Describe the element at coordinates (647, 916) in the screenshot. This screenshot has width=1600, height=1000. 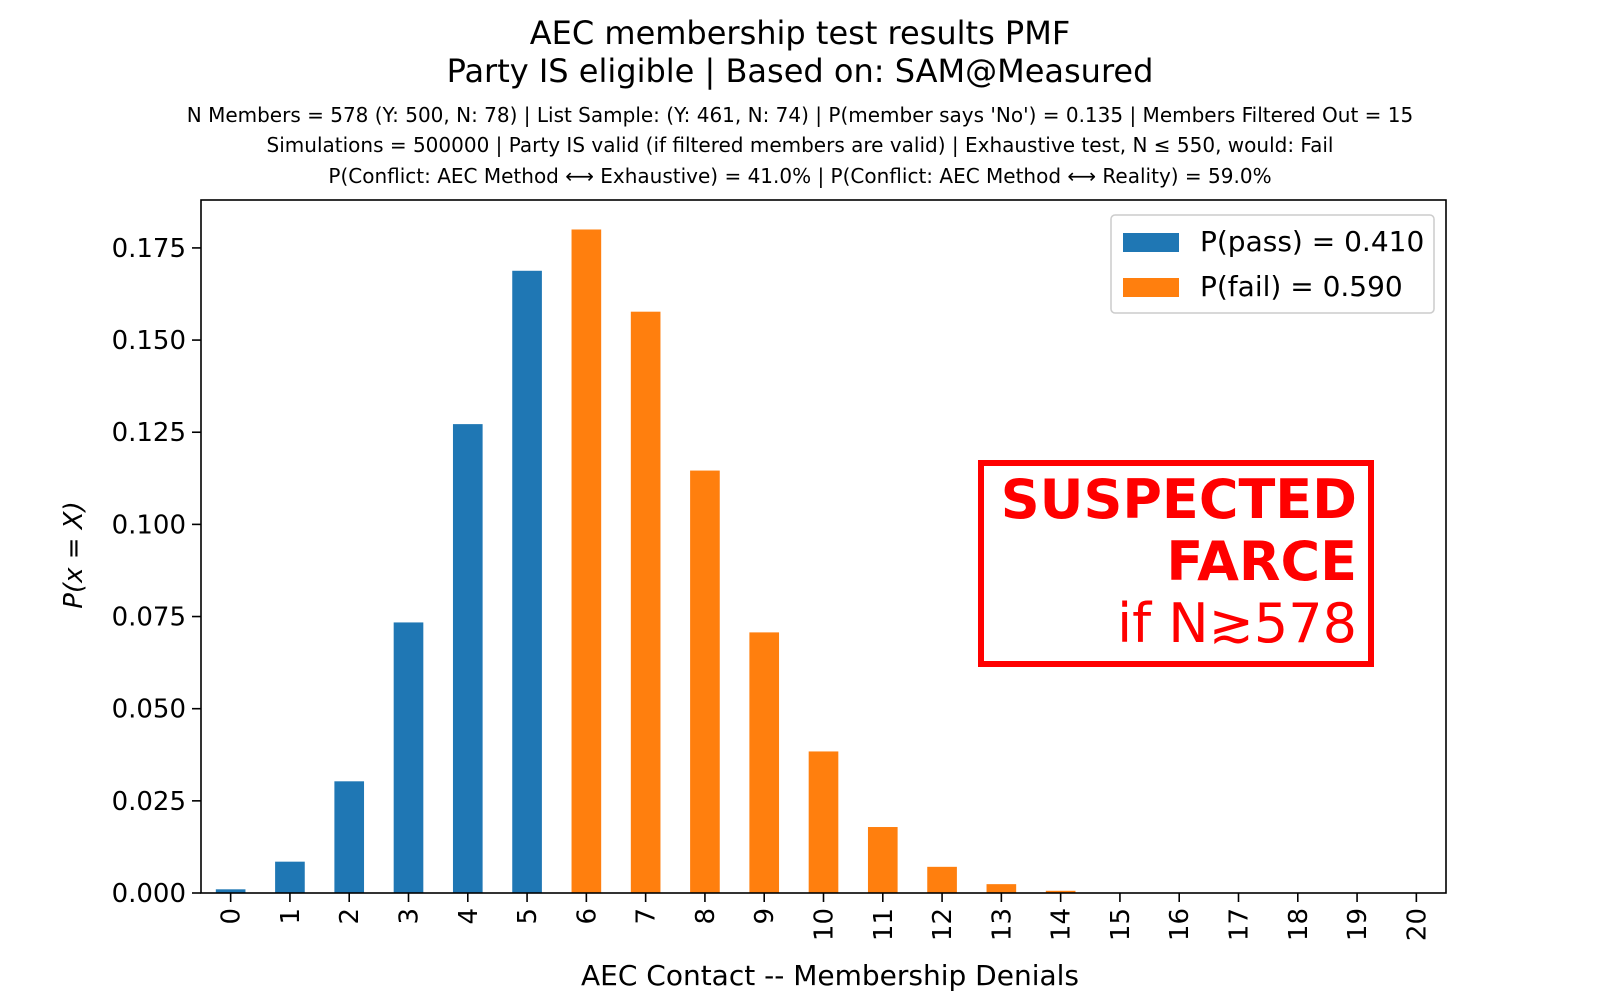
I see `x-tick-label: 7` at that location.